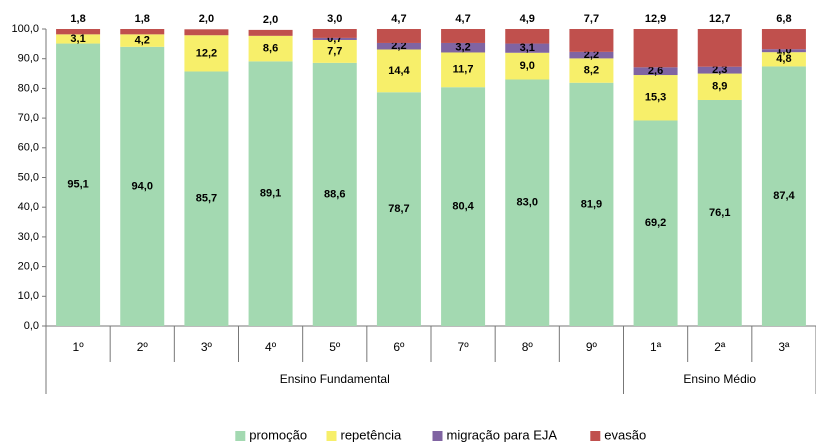  I want to click on data-label: 3,0, so click(334, 19).